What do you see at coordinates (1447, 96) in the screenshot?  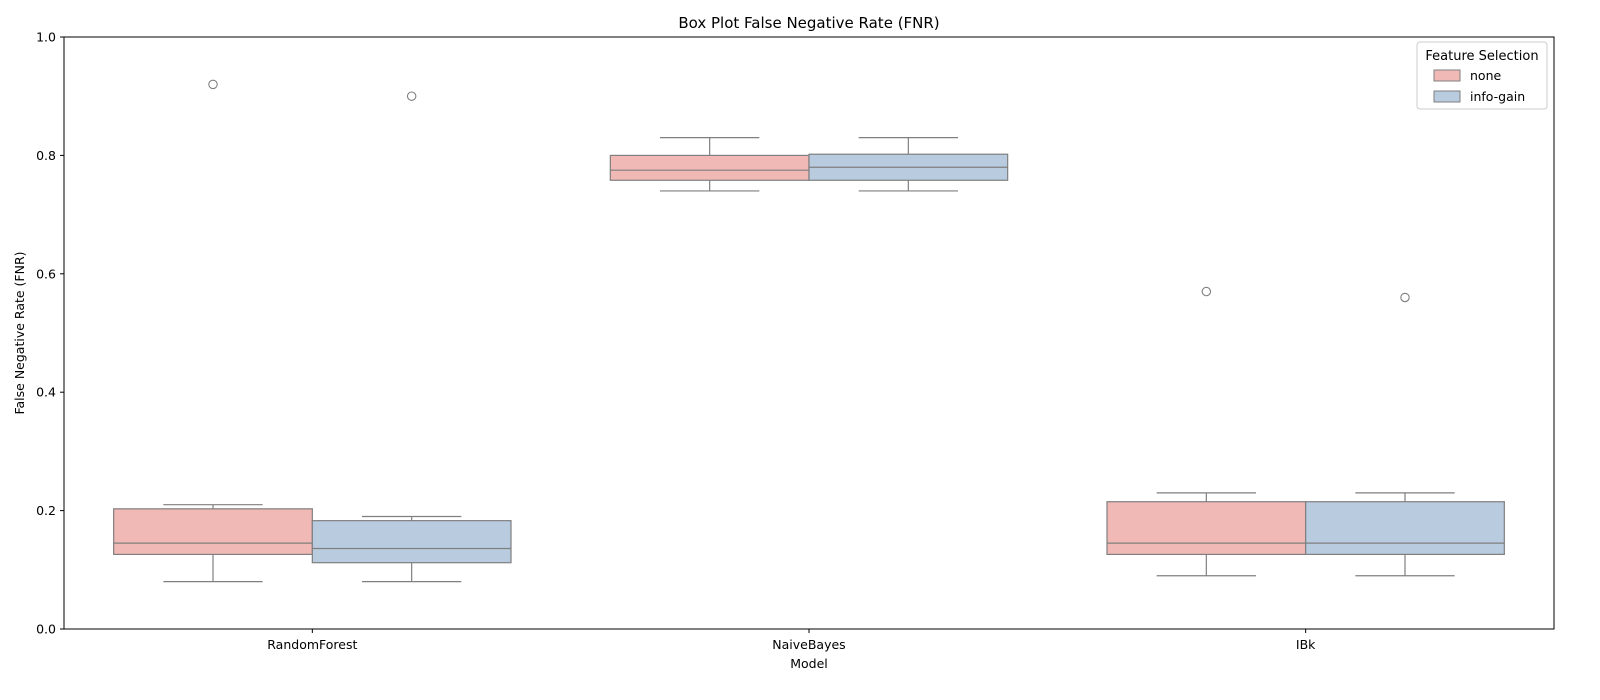 I see `legend-swatch-info-gain` at bounding box center [1447, 96].